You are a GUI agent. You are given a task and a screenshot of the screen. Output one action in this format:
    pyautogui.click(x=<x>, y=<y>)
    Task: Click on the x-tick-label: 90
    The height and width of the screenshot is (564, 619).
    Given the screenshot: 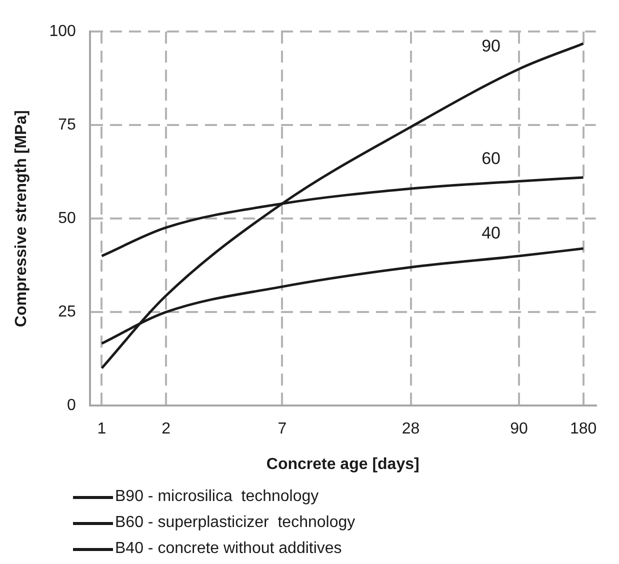 What is the action you would take?
    pyautogui.click(x=519, y=429)
    